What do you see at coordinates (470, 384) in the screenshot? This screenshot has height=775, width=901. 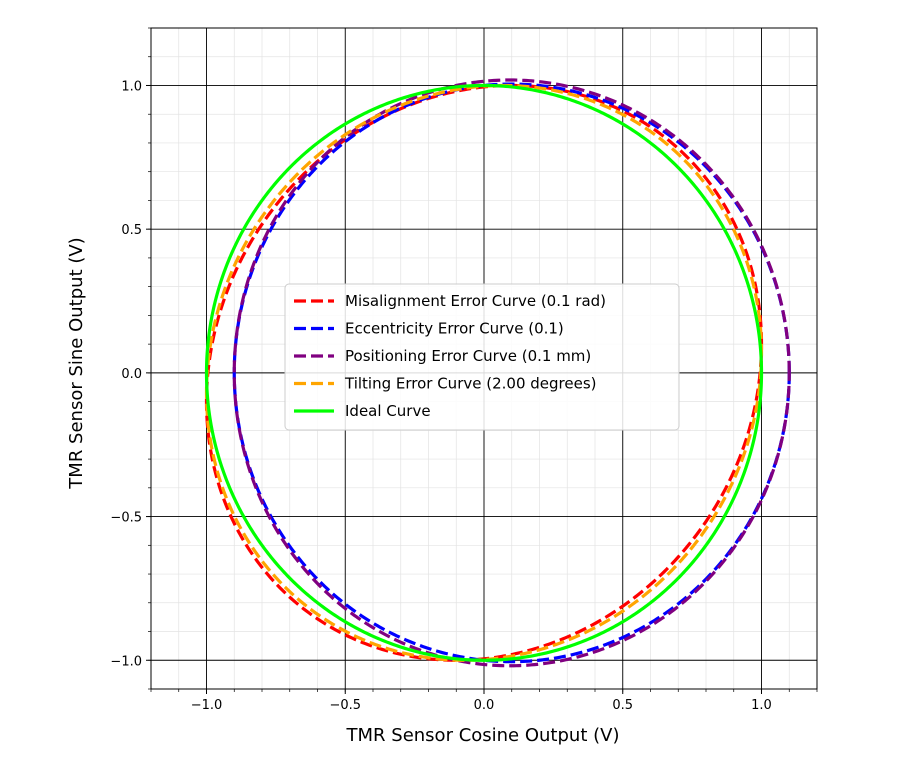 I see `legend-label-tilting: Tilting Error Curve (2.00 degrees)` at bounding box center [470, 384].